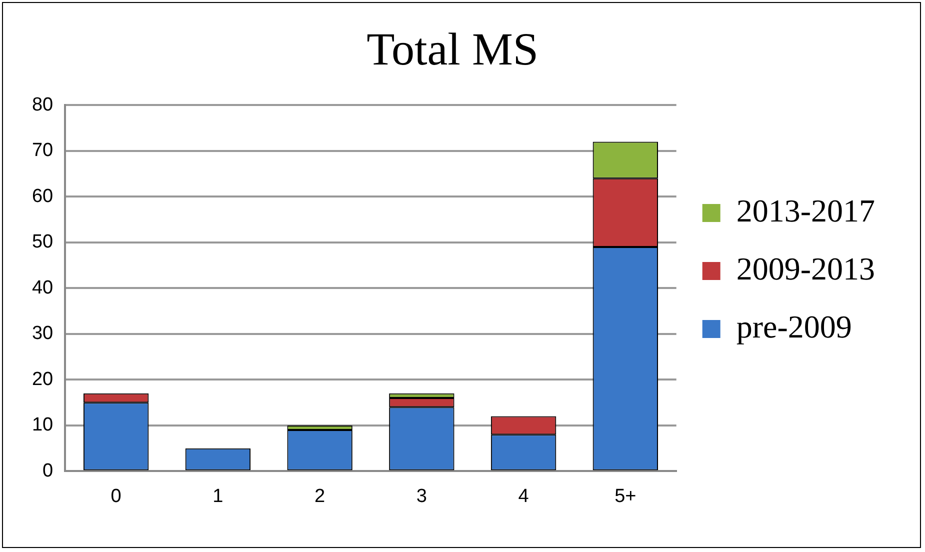 The image size is (925, 552). I want to click on x-tick-label: 4, so click(524, 496).